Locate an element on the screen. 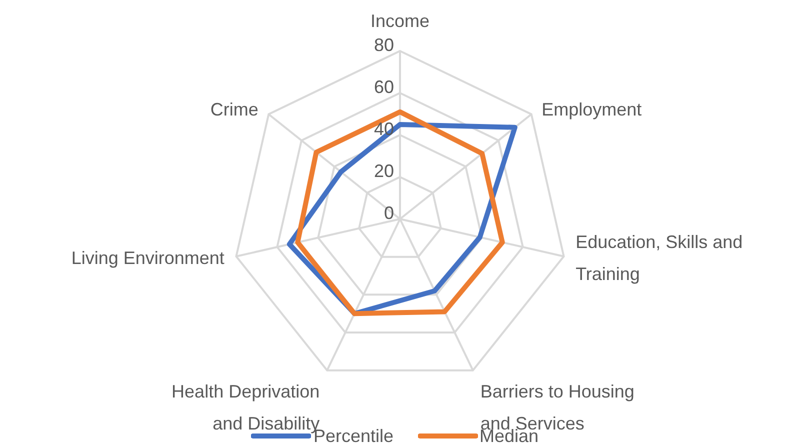  spoke-label: Crime is located at coordinates (234, 109).